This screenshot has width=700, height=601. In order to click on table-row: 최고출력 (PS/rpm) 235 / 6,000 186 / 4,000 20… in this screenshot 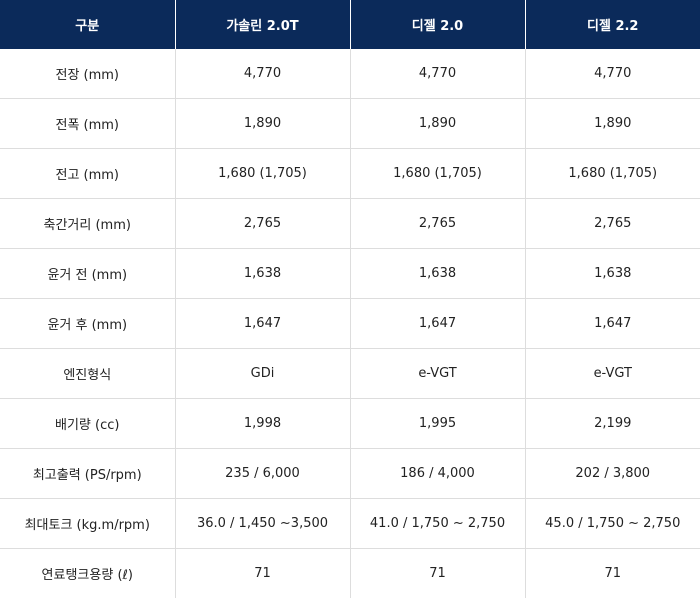, I will do `click(350, 473)`.